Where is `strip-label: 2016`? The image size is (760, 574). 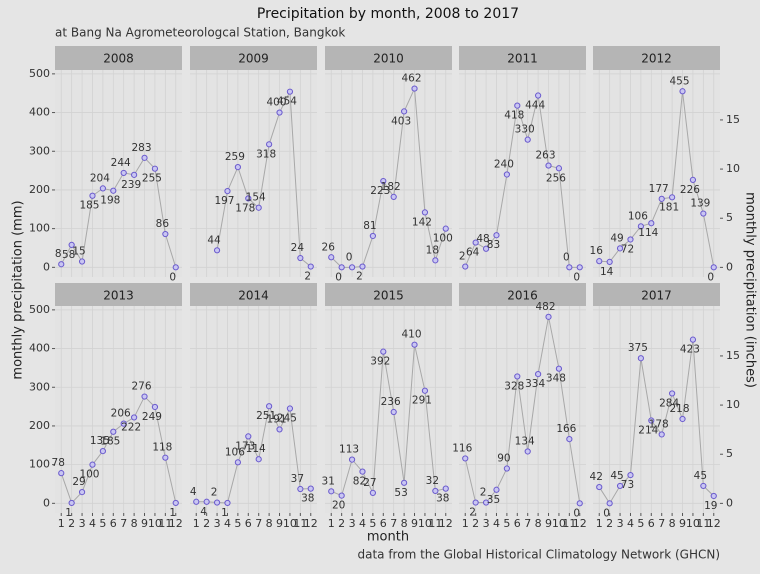
strip-label: 2016 is located at coordinates (522, 296).